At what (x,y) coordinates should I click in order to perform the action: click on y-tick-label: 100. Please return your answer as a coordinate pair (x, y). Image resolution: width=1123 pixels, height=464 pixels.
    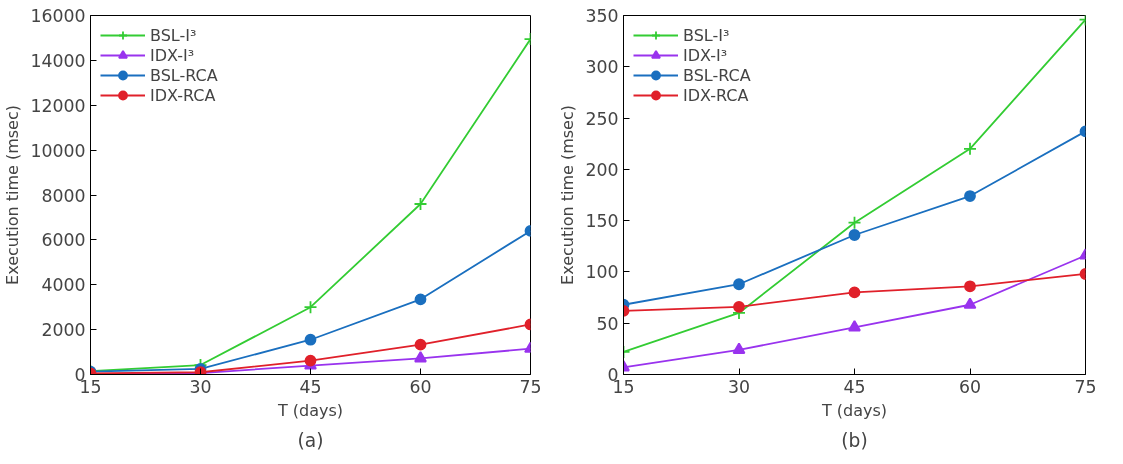
    Looking at the image, I should click on (602, 272).